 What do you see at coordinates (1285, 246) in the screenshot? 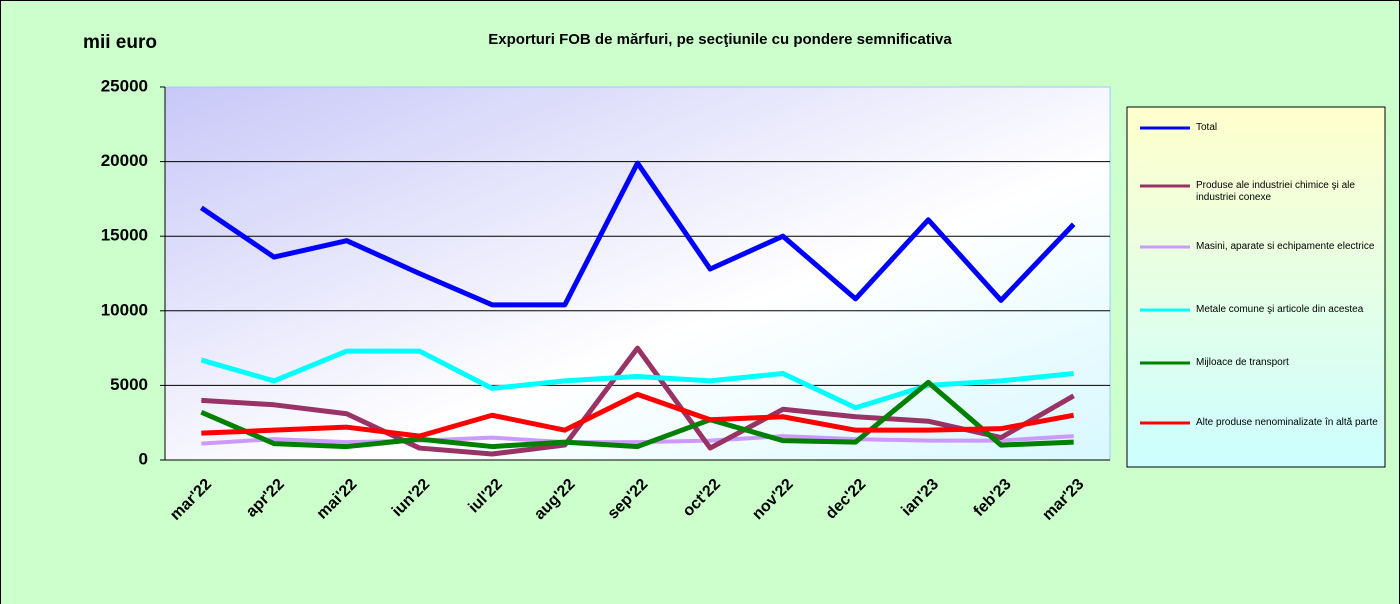
I see `legend-label: Masini, aparate si echipamente electrice` at bounding box center [1285, 246].